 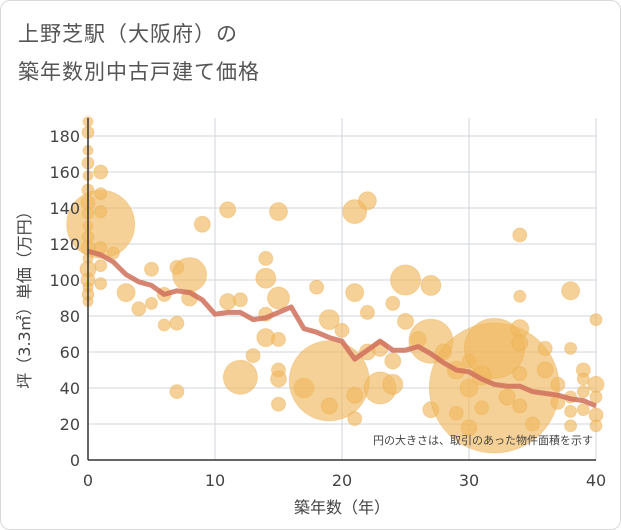 I want to click on x-axis-title: 築年数（年）, so click(x=342, y=507).